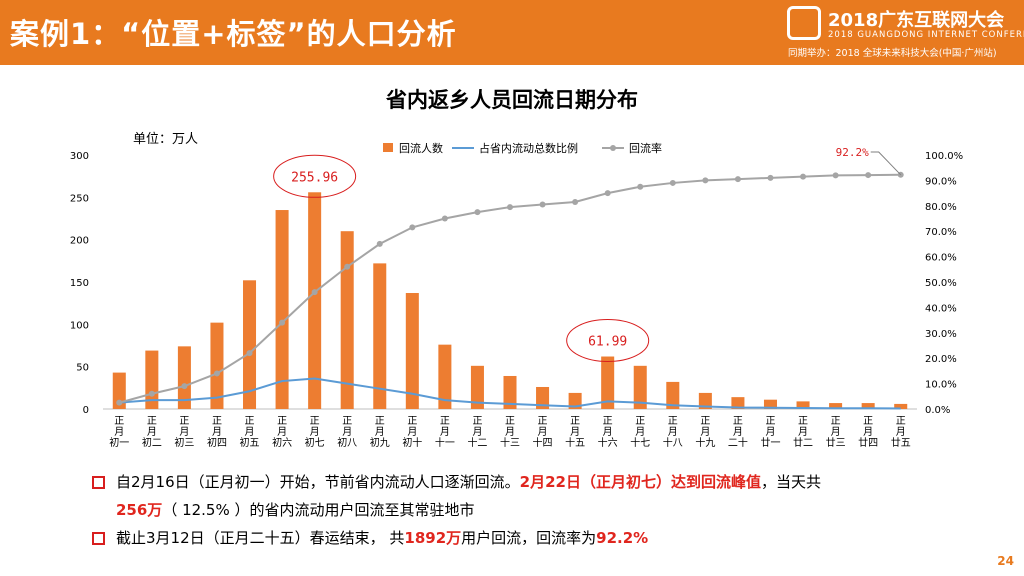  What do you see at coordinates (421, 148) in the screenshot?
I see `legend-label: 回流人数` at bounding box center [421, 148].